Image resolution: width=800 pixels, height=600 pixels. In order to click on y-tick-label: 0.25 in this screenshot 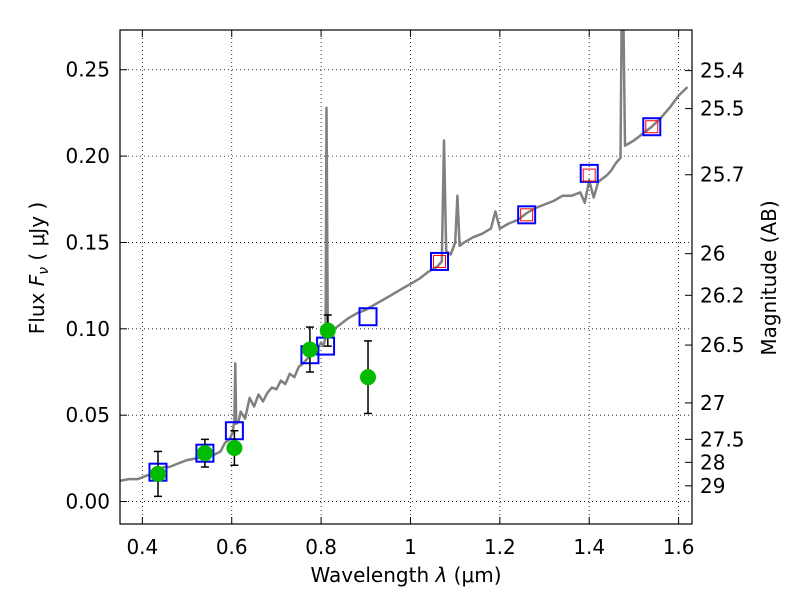, I will do `click(87, 70)`.